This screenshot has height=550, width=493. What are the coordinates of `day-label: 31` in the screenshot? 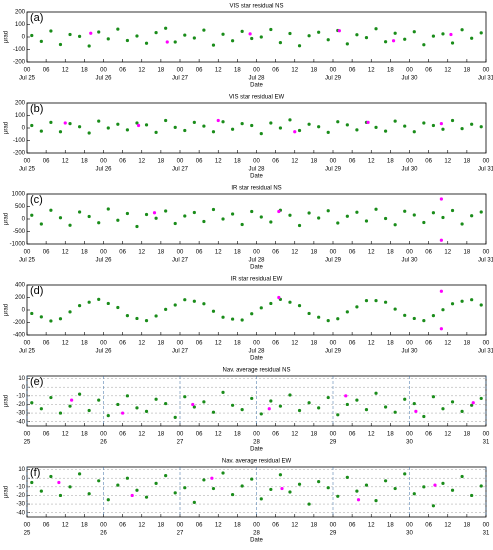 It's located at (486, 443).